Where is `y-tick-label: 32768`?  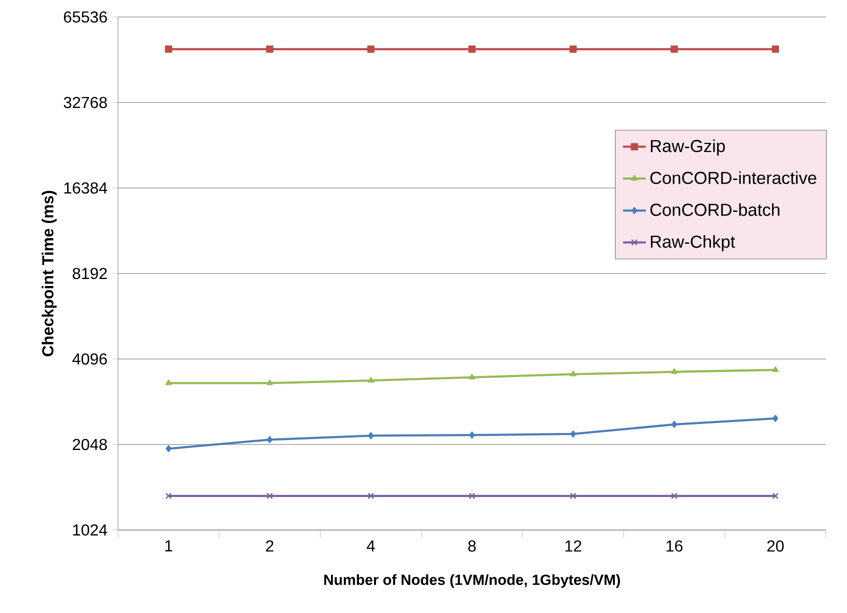
y-tick-label: 32768 is located at coordinates (85, 102).